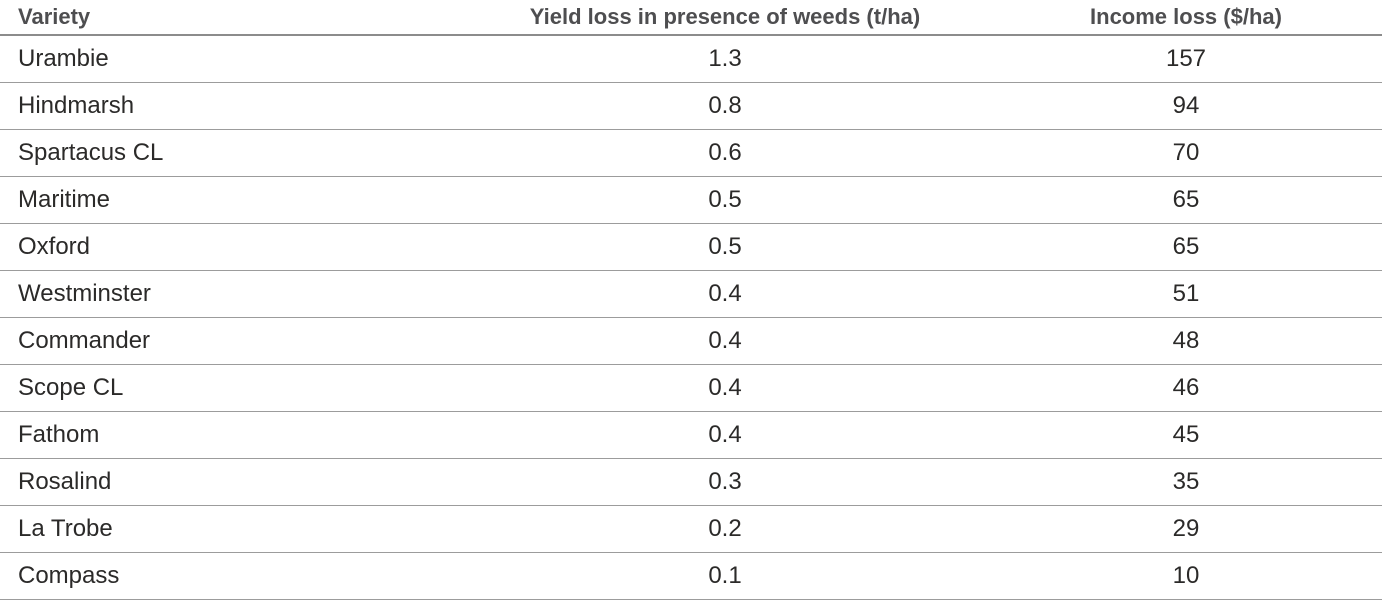 This screenshot has width=1382, height=616. Describe the element at coordinates (230, 59) in the screenshot. I see `variety-cell: Urambie` at that location.